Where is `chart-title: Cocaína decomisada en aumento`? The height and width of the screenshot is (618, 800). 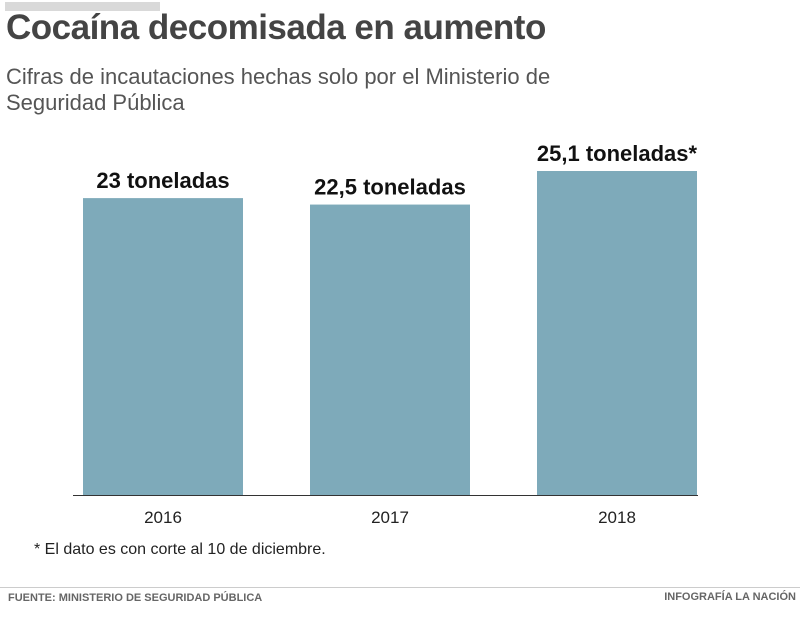
chart-title: Cocaína decomisada en aumento is located at coordinates (276, 27).